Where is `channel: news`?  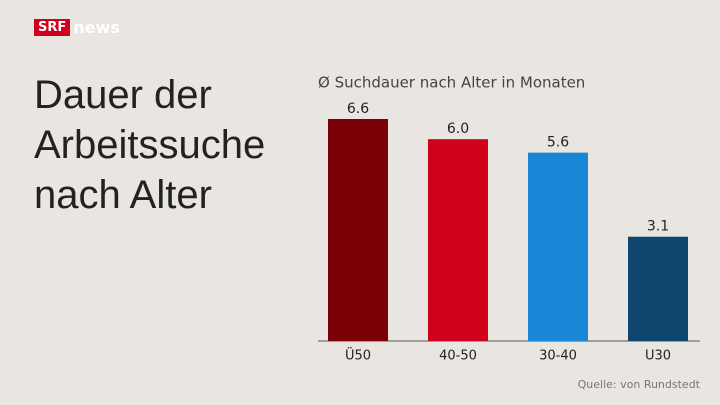 channel: news is located at coordinates (96, 27).